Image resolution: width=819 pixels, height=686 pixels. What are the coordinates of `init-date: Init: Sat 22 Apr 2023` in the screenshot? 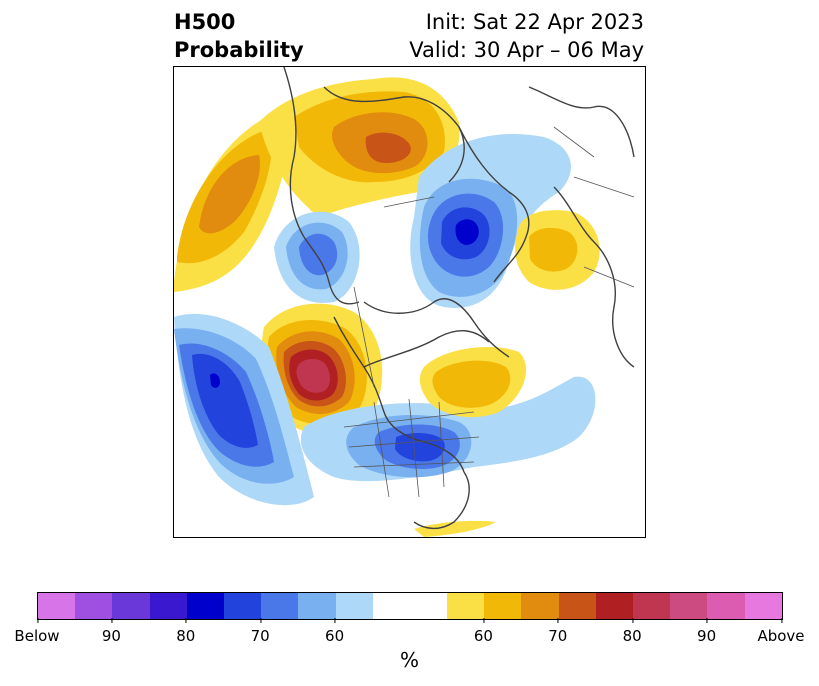 It's located at (534, 22).